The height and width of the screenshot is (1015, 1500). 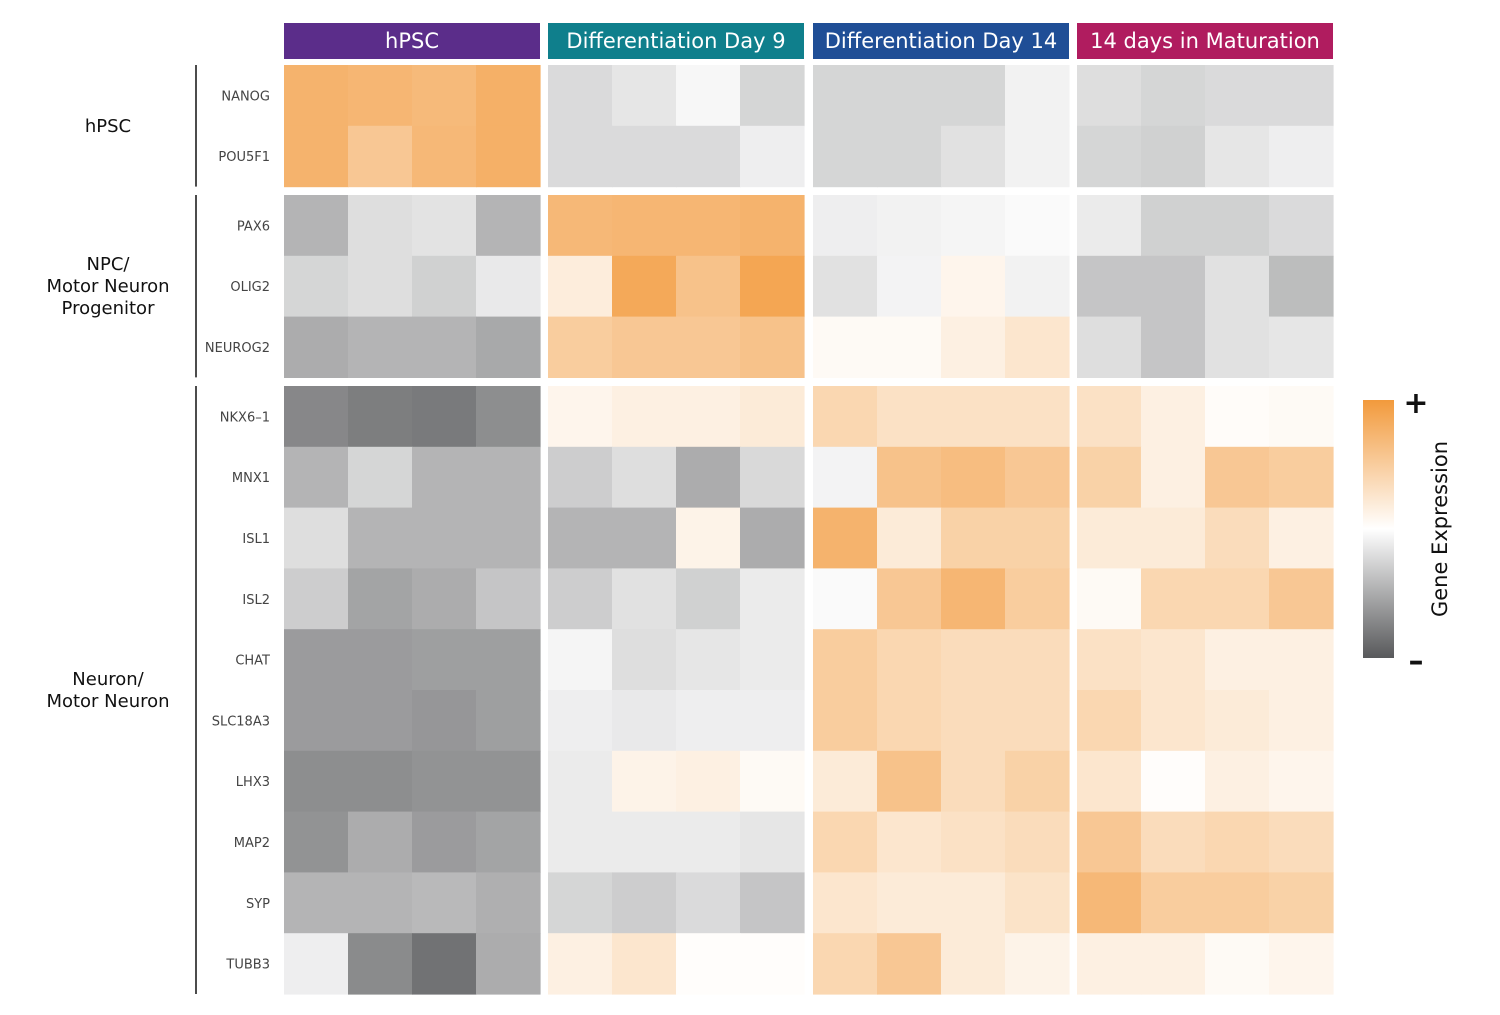 I want to click on cell-nanog-differentiation-day-9-rep2, so click(x=644, y=96).